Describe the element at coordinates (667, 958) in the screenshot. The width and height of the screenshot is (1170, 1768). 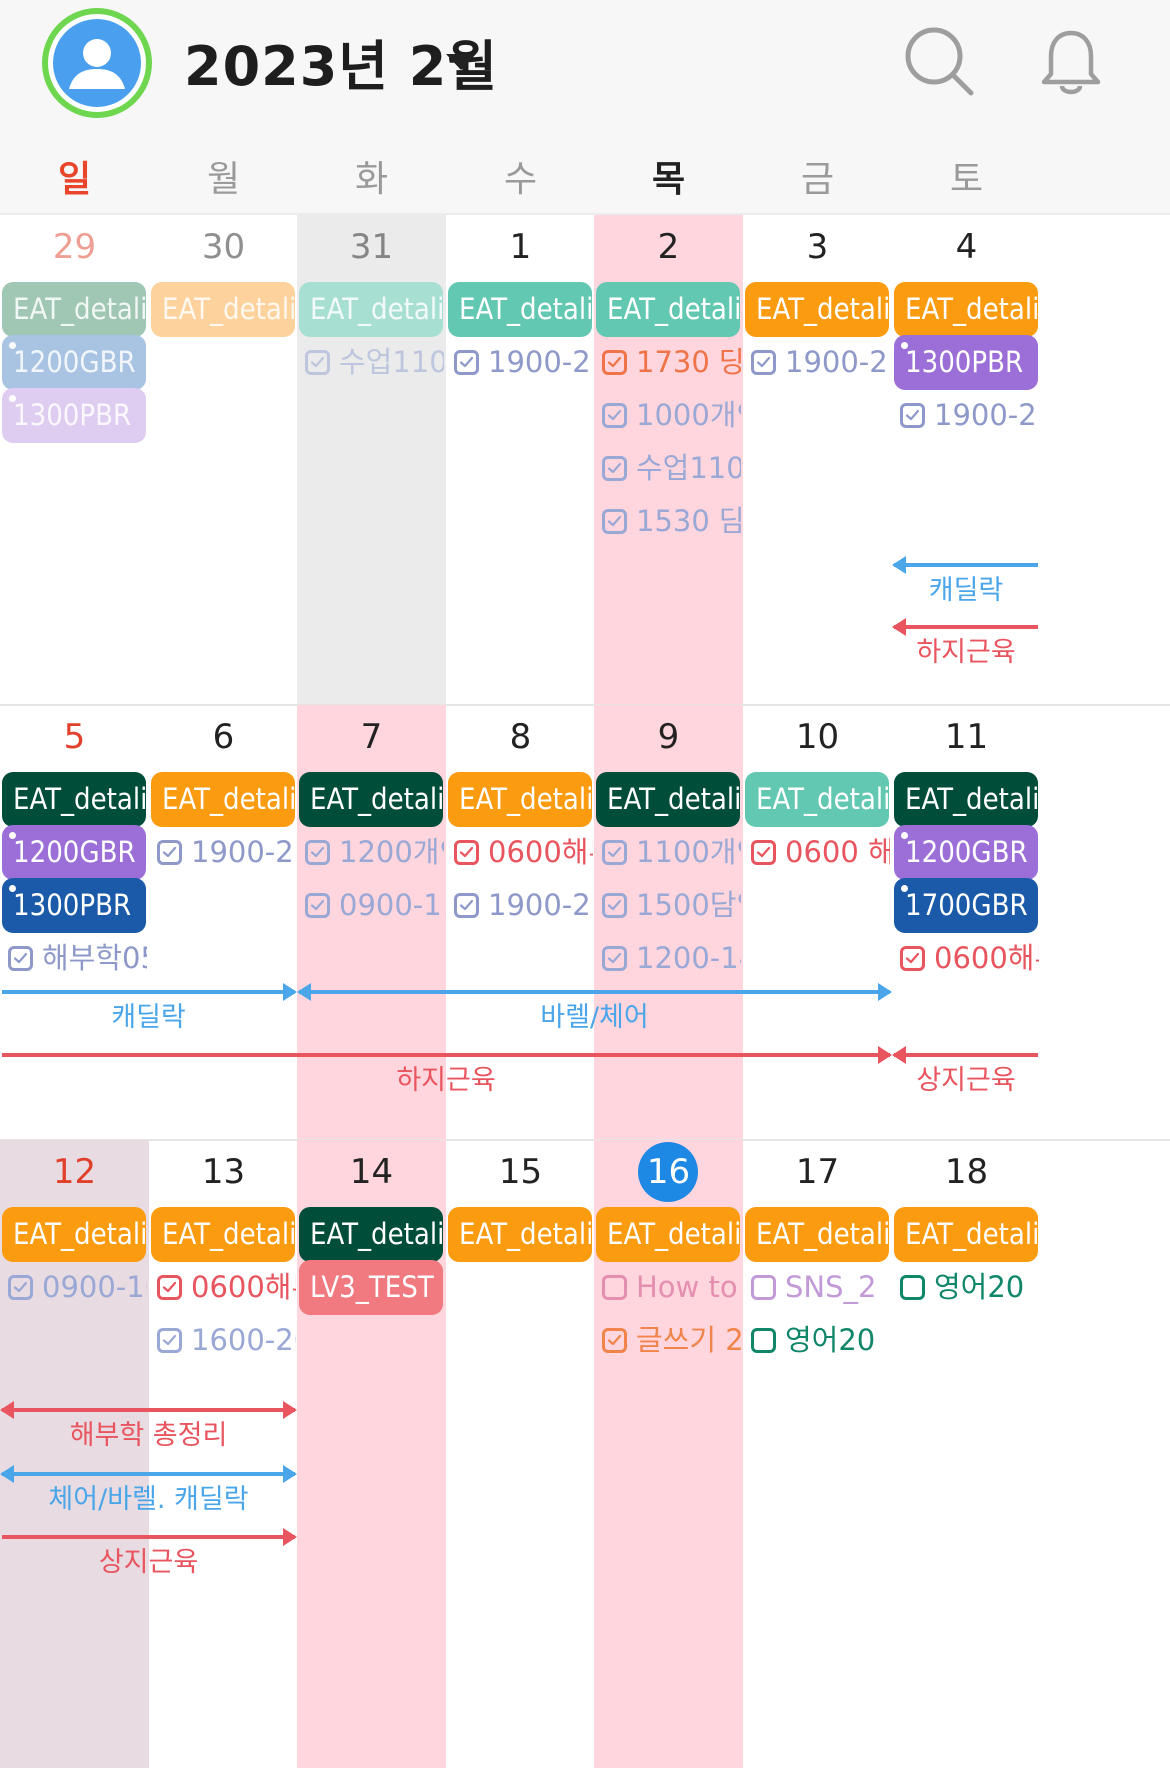
I see `task-item: 1200-140` at that location.